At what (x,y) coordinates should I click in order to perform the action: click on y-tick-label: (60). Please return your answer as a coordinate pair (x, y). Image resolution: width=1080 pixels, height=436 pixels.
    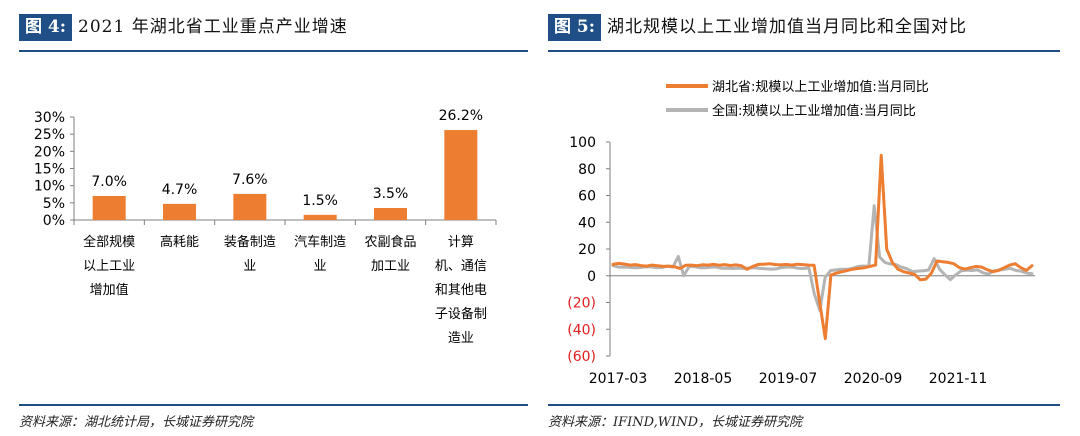
    Looking at the image, I should click on (581, 357).